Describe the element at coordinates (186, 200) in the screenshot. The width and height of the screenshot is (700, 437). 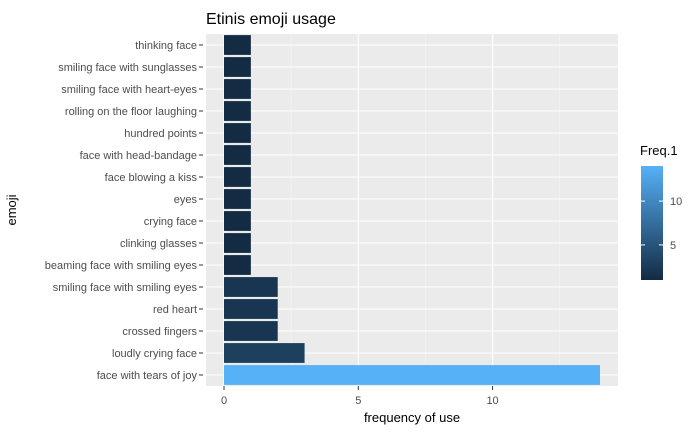
I see `y-tick-label: eyes` at that location.